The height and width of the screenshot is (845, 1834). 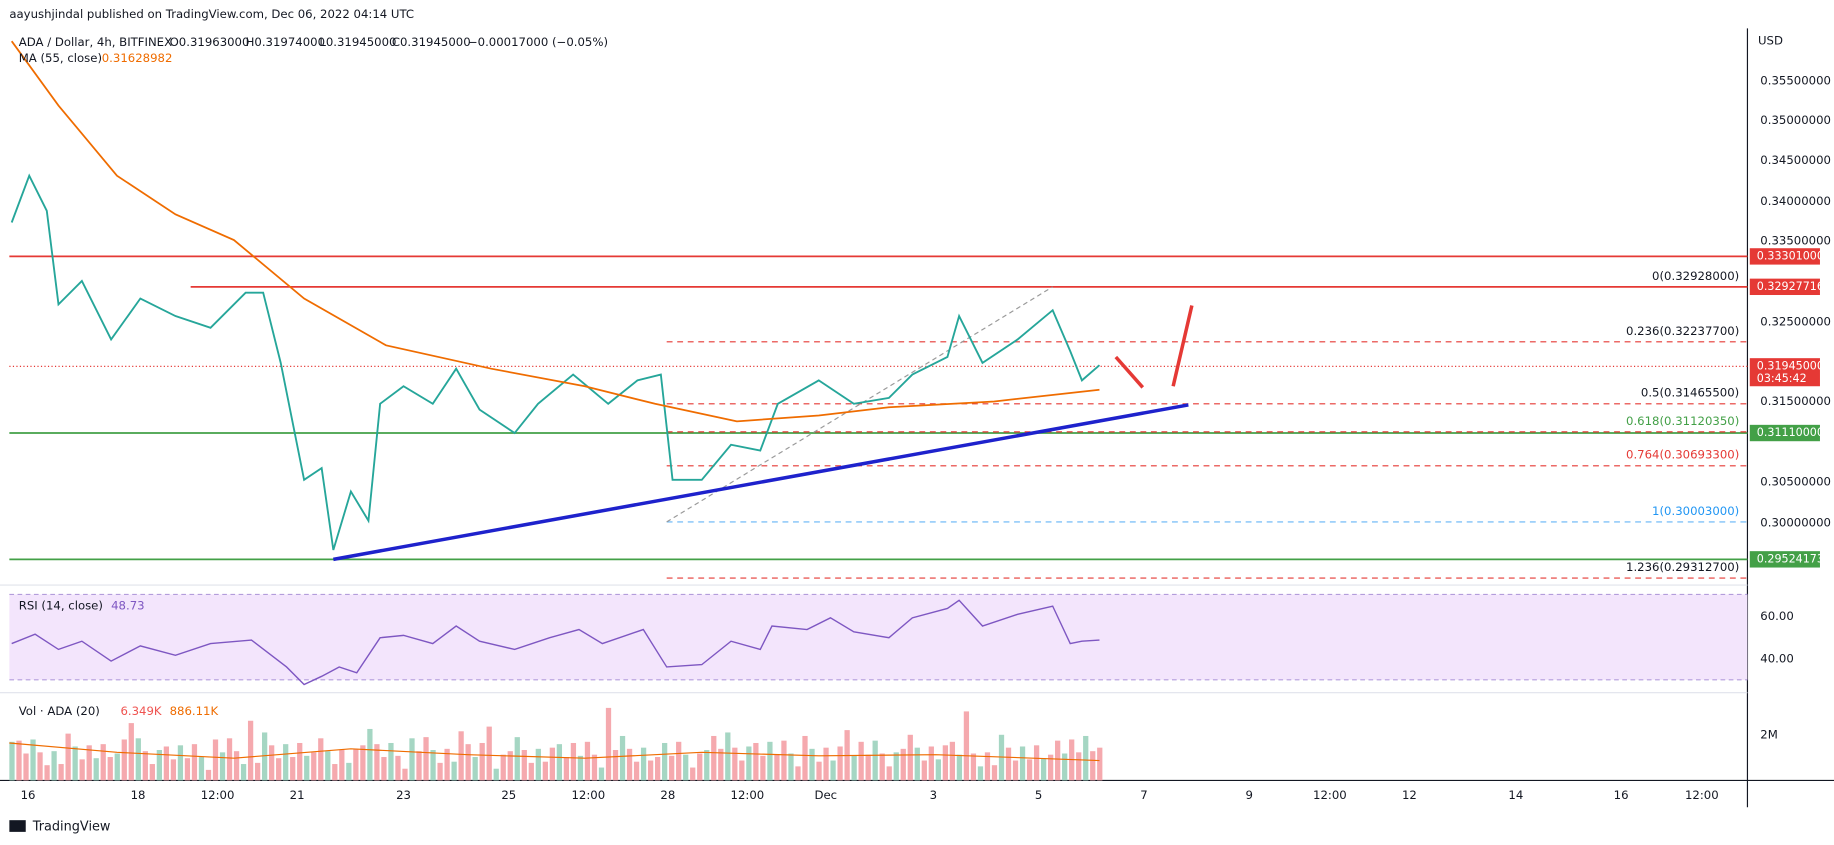 What do you see at coordinates (1182, 346) in the screenshot?
I see `arrow-up` at bounding box center [1182, 346].